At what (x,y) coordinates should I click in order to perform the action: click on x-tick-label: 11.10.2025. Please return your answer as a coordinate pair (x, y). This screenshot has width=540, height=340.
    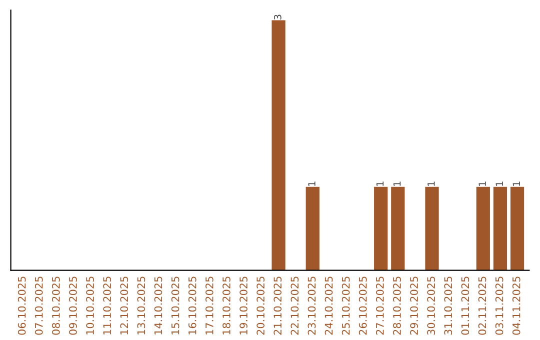
    Looking at the image, I should click on (107, 305).